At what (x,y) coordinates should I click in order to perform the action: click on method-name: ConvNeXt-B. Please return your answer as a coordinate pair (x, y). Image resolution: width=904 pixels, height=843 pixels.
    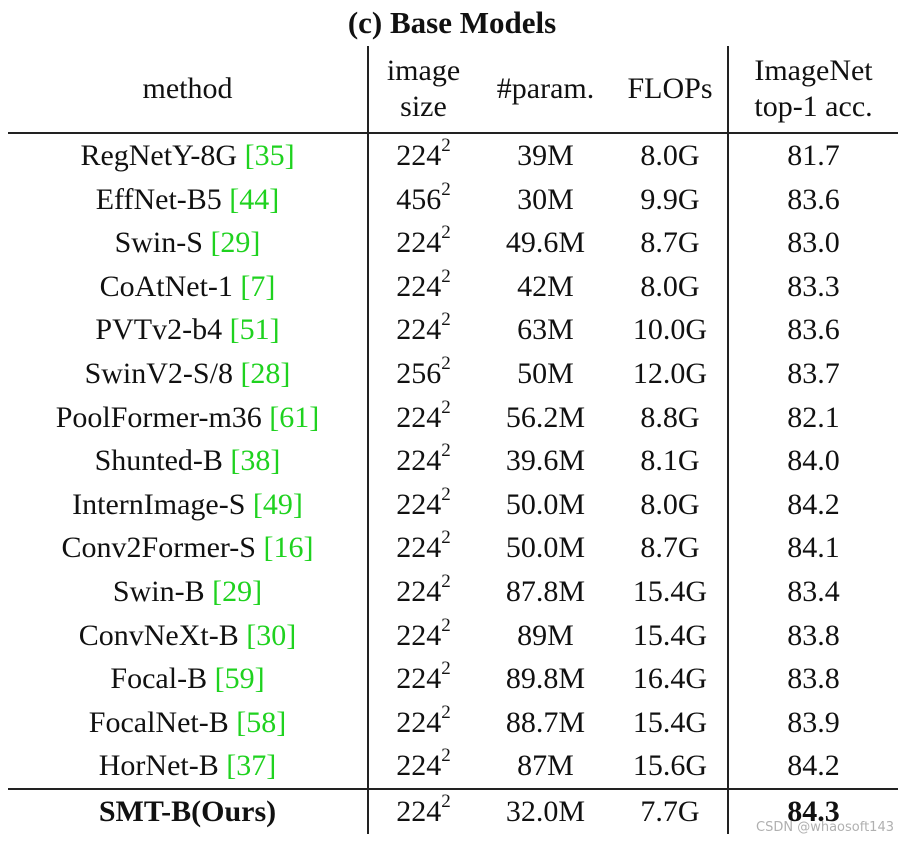
    Looking at the image, I should click on (162, 635).